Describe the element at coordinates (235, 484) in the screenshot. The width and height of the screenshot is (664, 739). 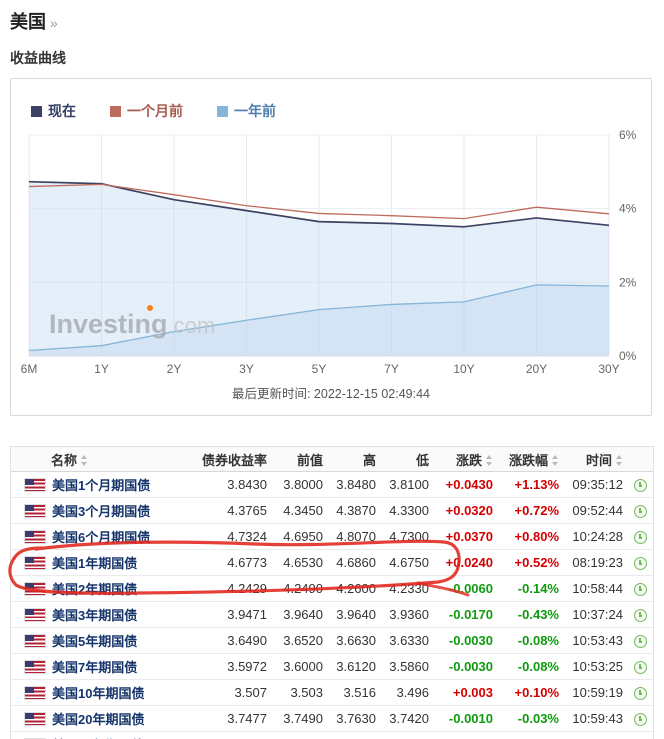
I see `yield-cell: 3.8430` at that location.